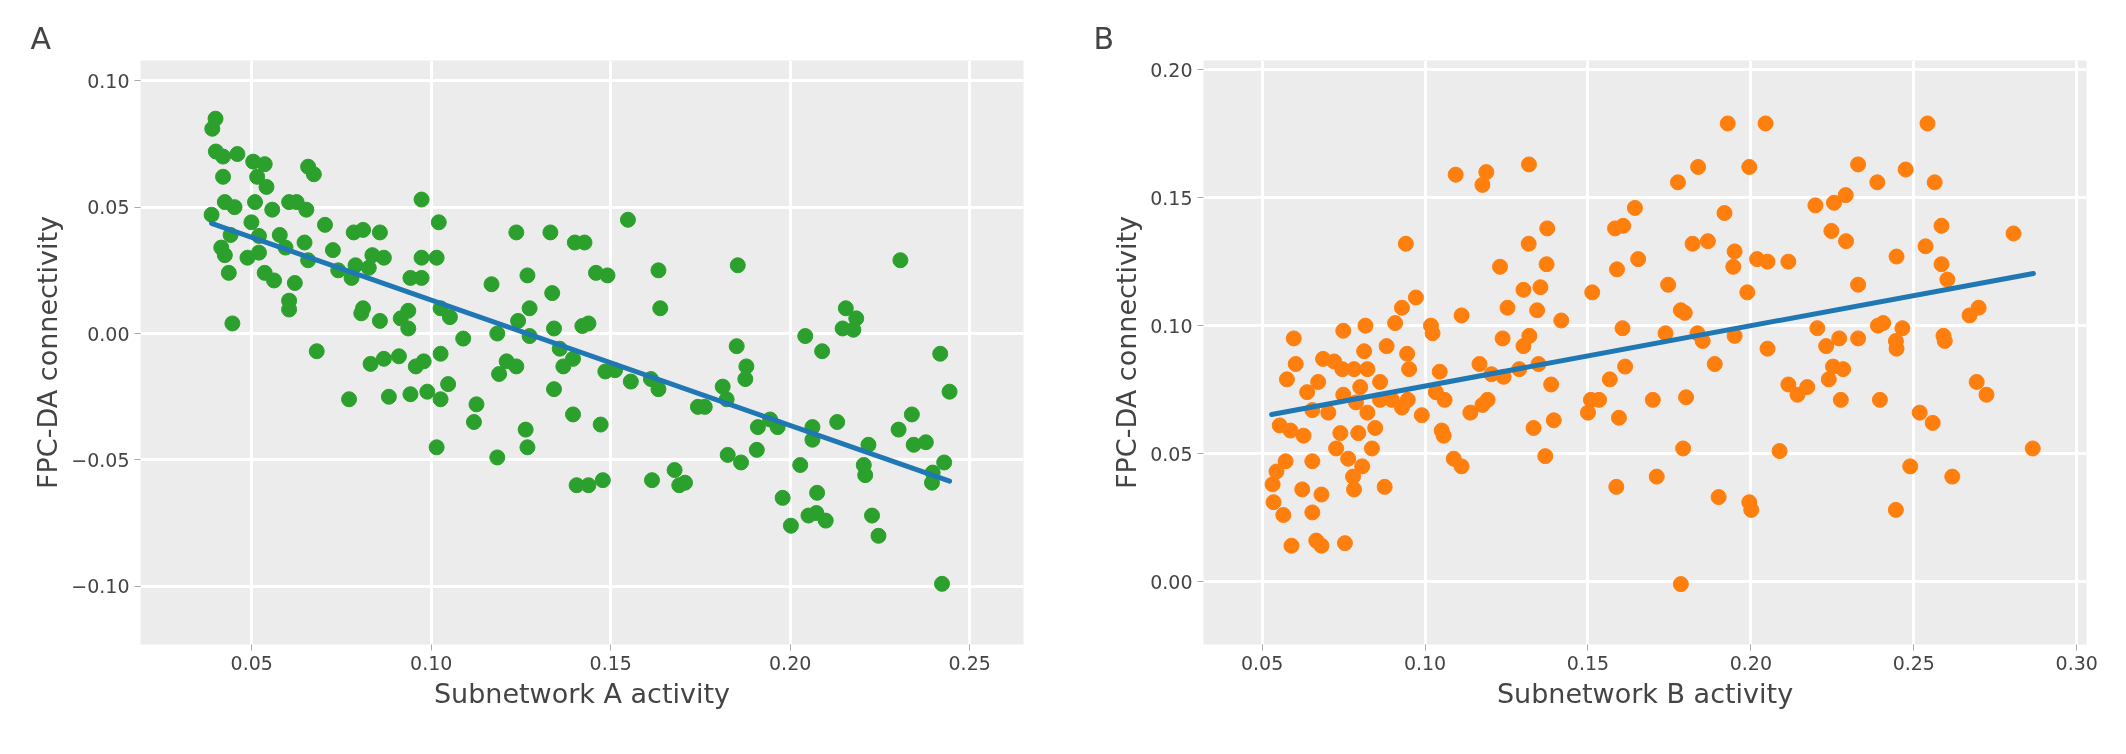 The image size is (2126, 754). What do you see at coordinates (100, 586) in the screenshot?
I see `y-tick-label: −0.10` at bounding box center [100, 586].